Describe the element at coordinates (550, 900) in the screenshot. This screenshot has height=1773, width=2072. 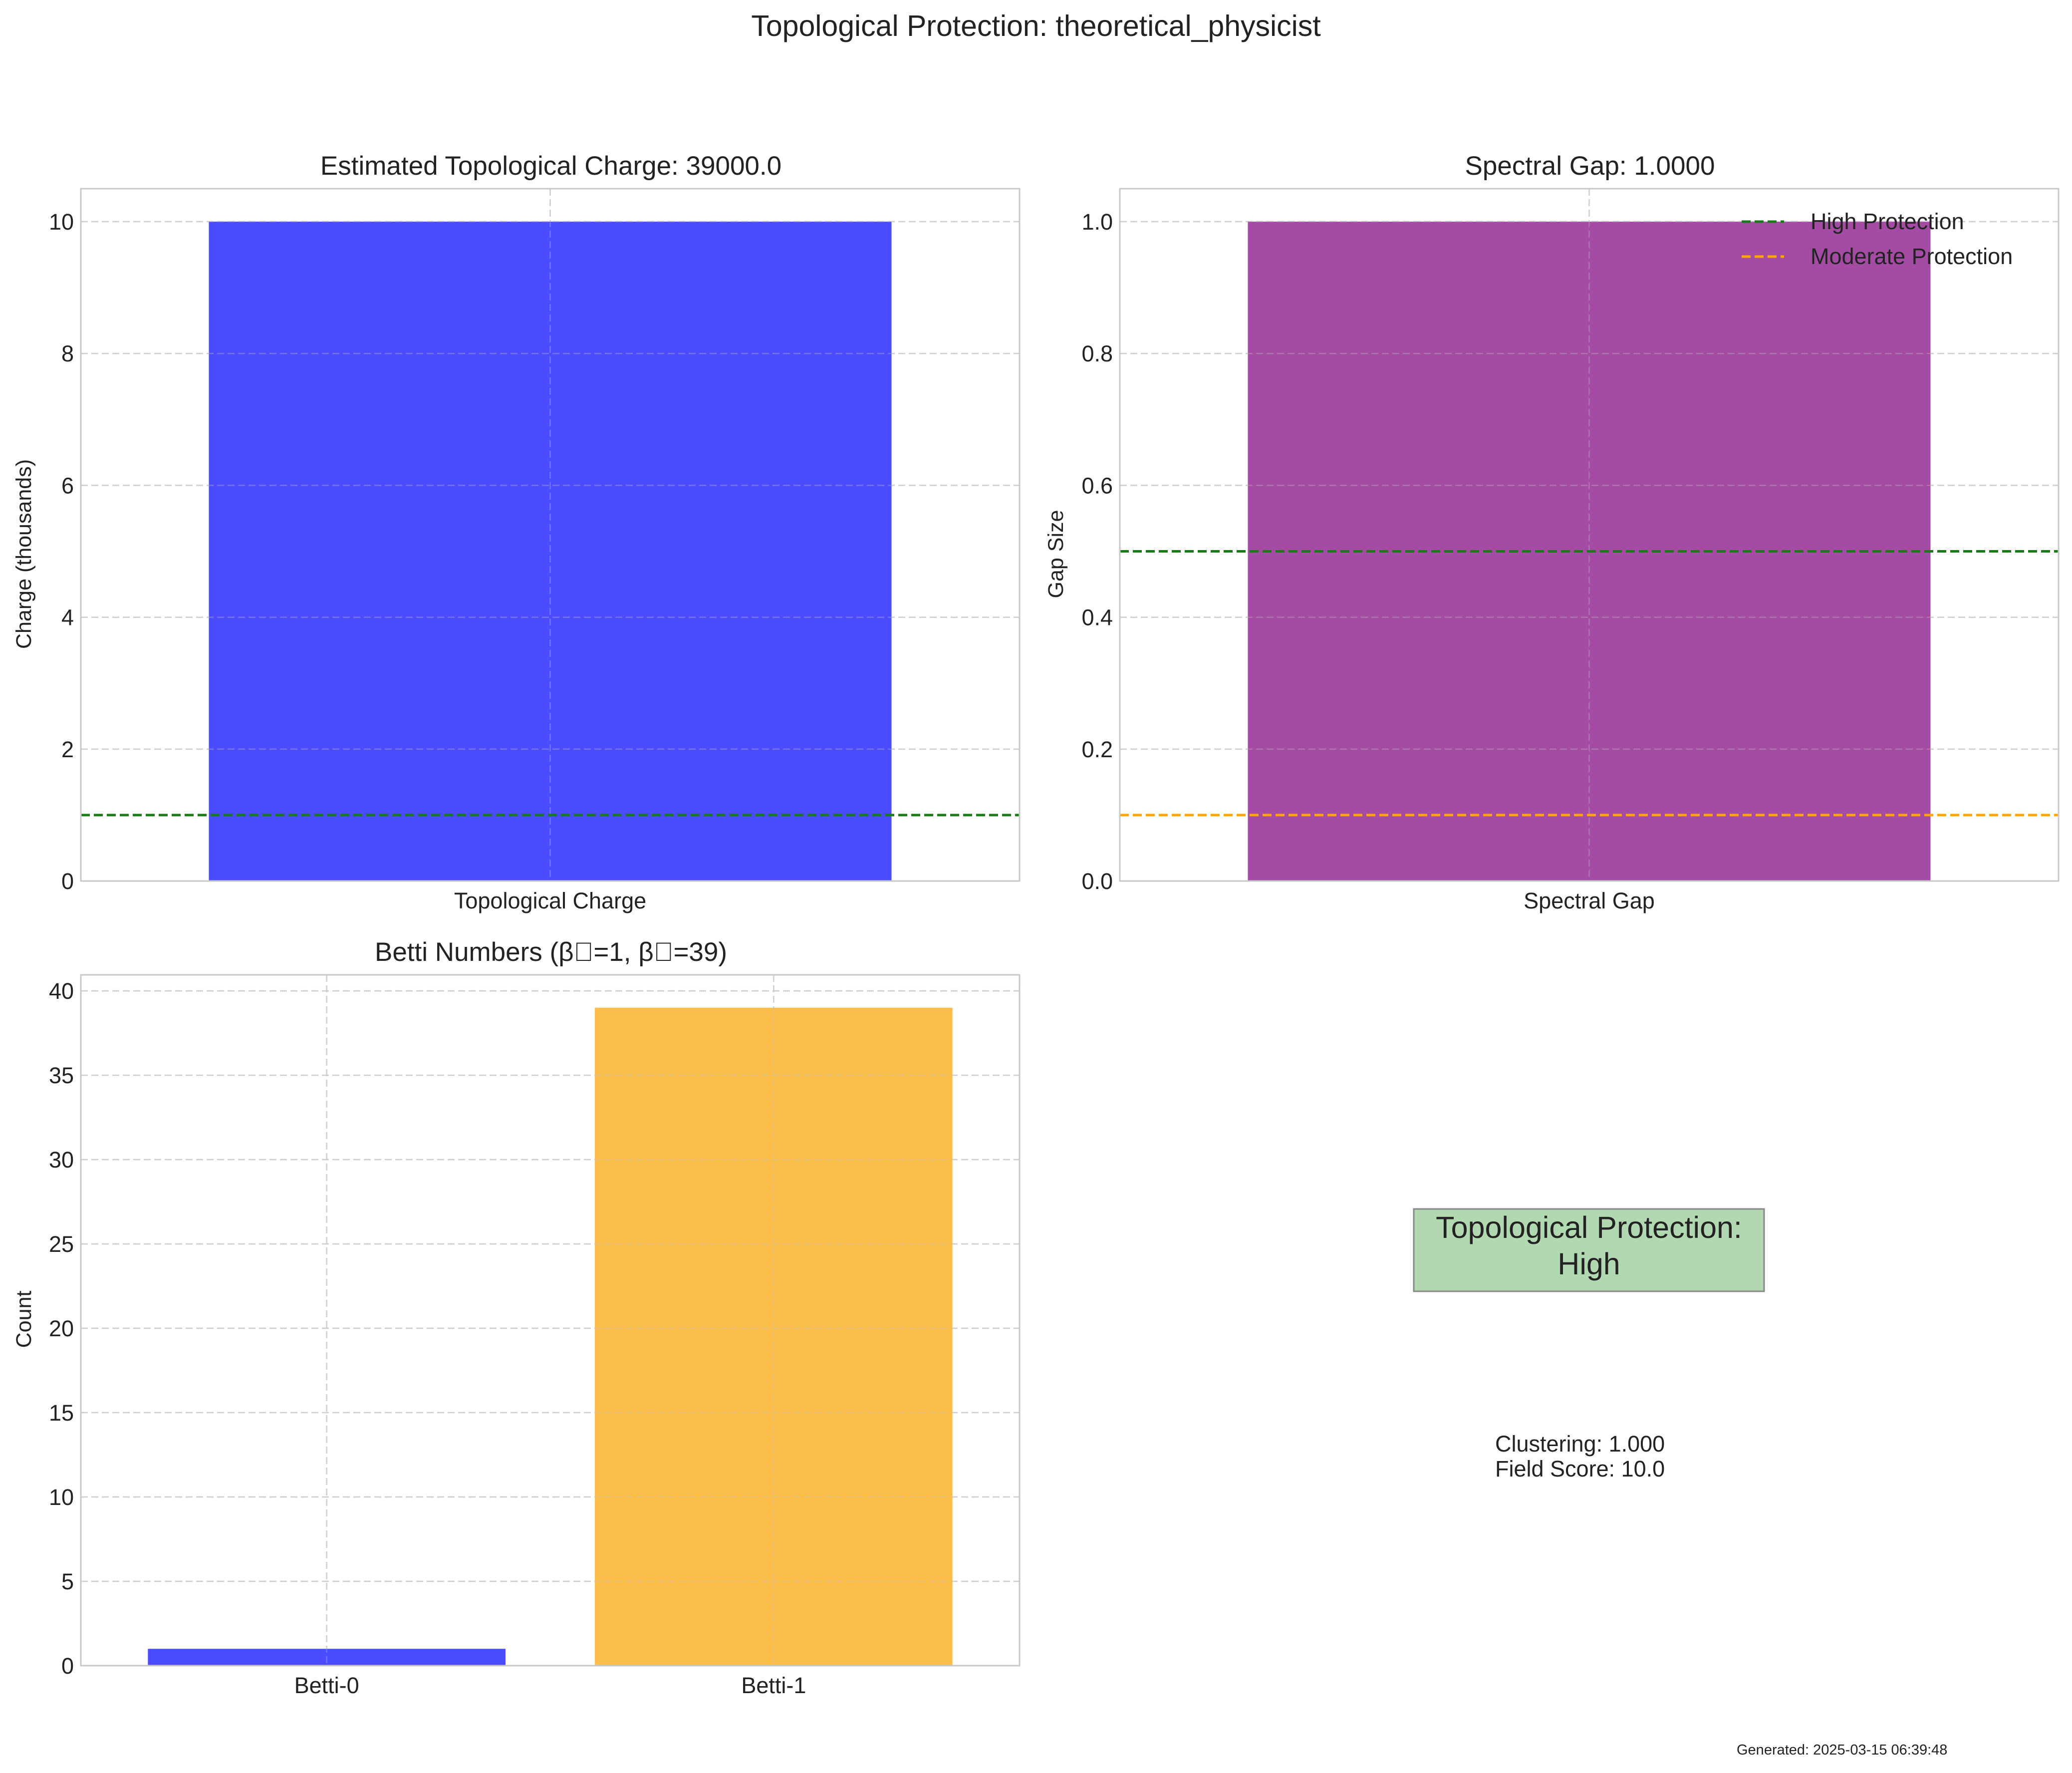
I see `x-tick-label: Topological Charge` at that location.